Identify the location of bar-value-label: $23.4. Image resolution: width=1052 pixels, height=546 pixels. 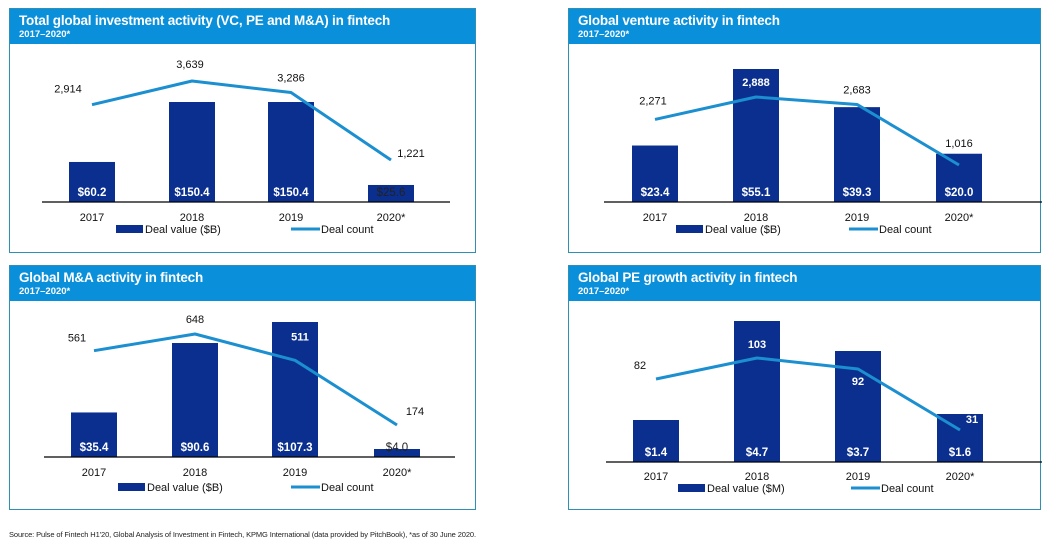
(655, 193).